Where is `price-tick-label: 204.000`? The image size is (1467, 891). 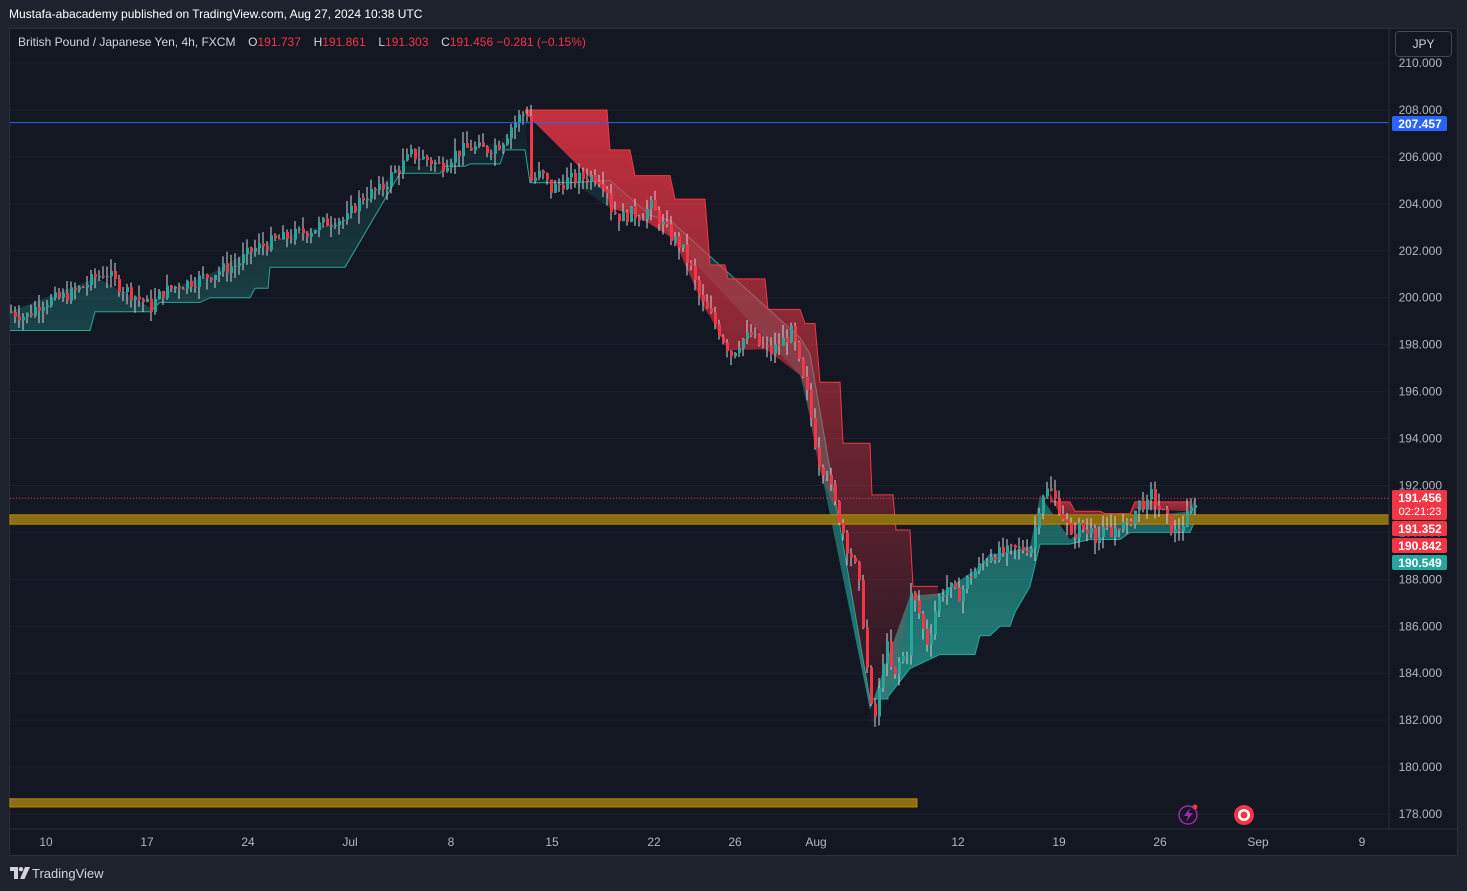
price-tick-label: 204.000 is located at coordinates (1421, 204).